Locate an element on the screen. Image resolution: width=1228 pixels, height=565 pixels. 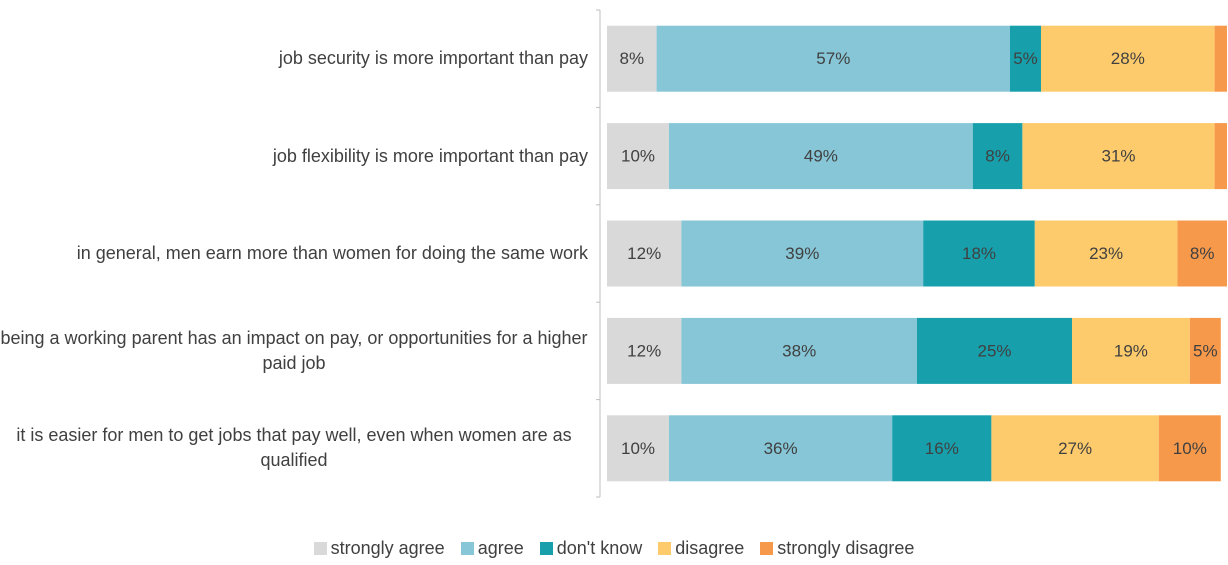
legend-item: strongly agree is located at coordinates (379, 548).